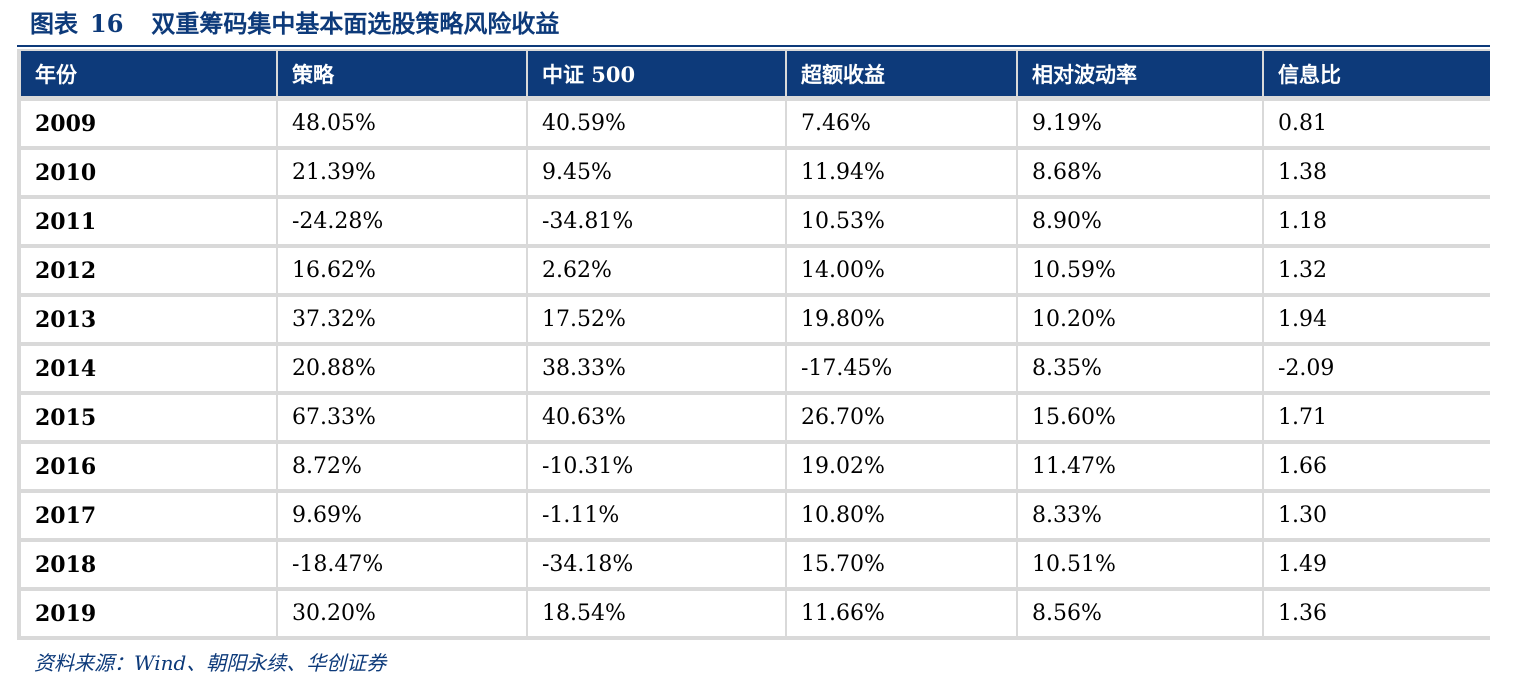 This screenshot has width=1526, height=687. I want to click on table-row: 2012 16.62% 2.62% 14.00% 10.59% 1.32, so click(755, 270).